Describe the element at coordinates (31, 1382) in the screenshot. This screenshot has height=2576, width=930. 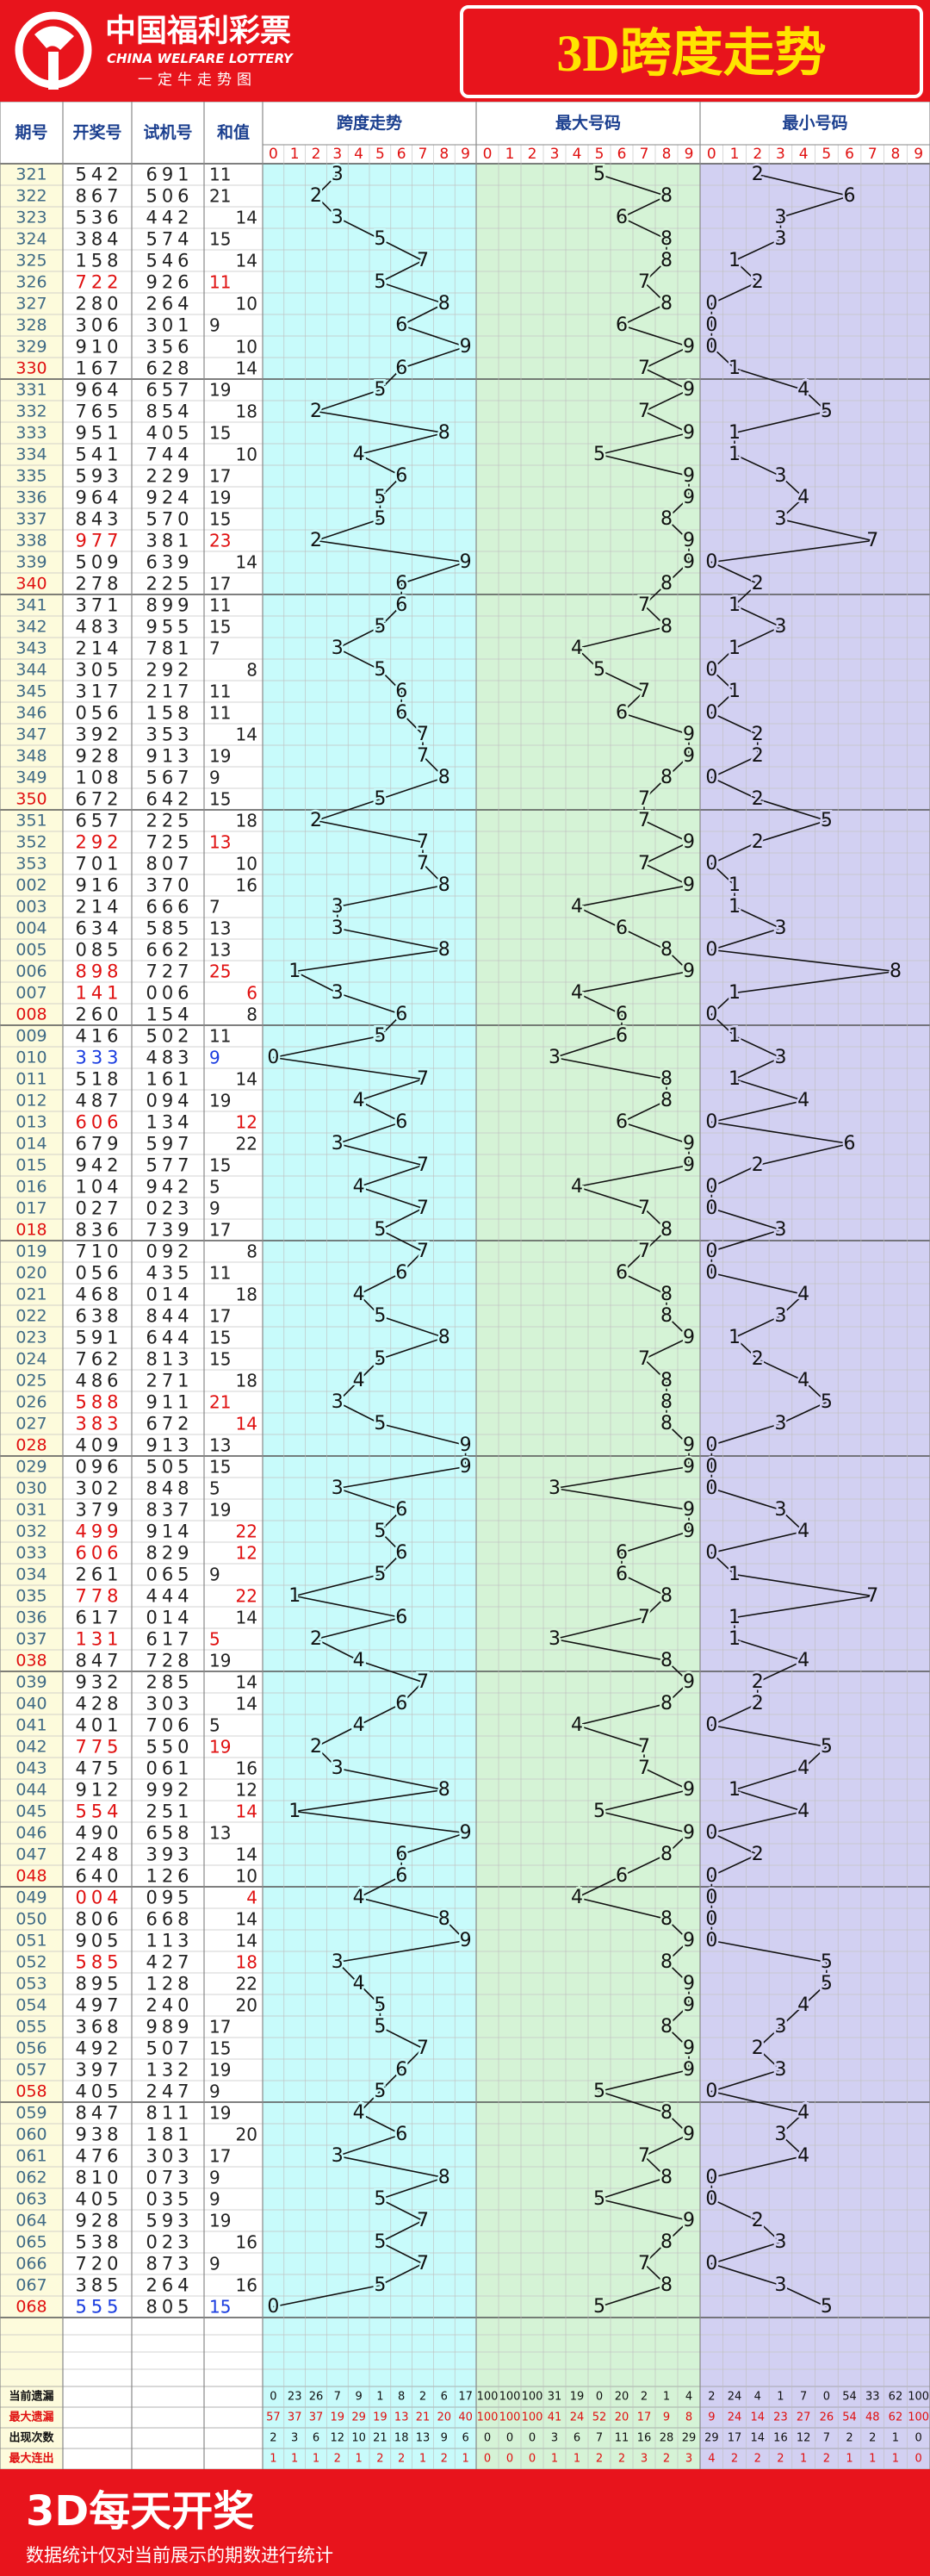
I see `period: 025` at that location.